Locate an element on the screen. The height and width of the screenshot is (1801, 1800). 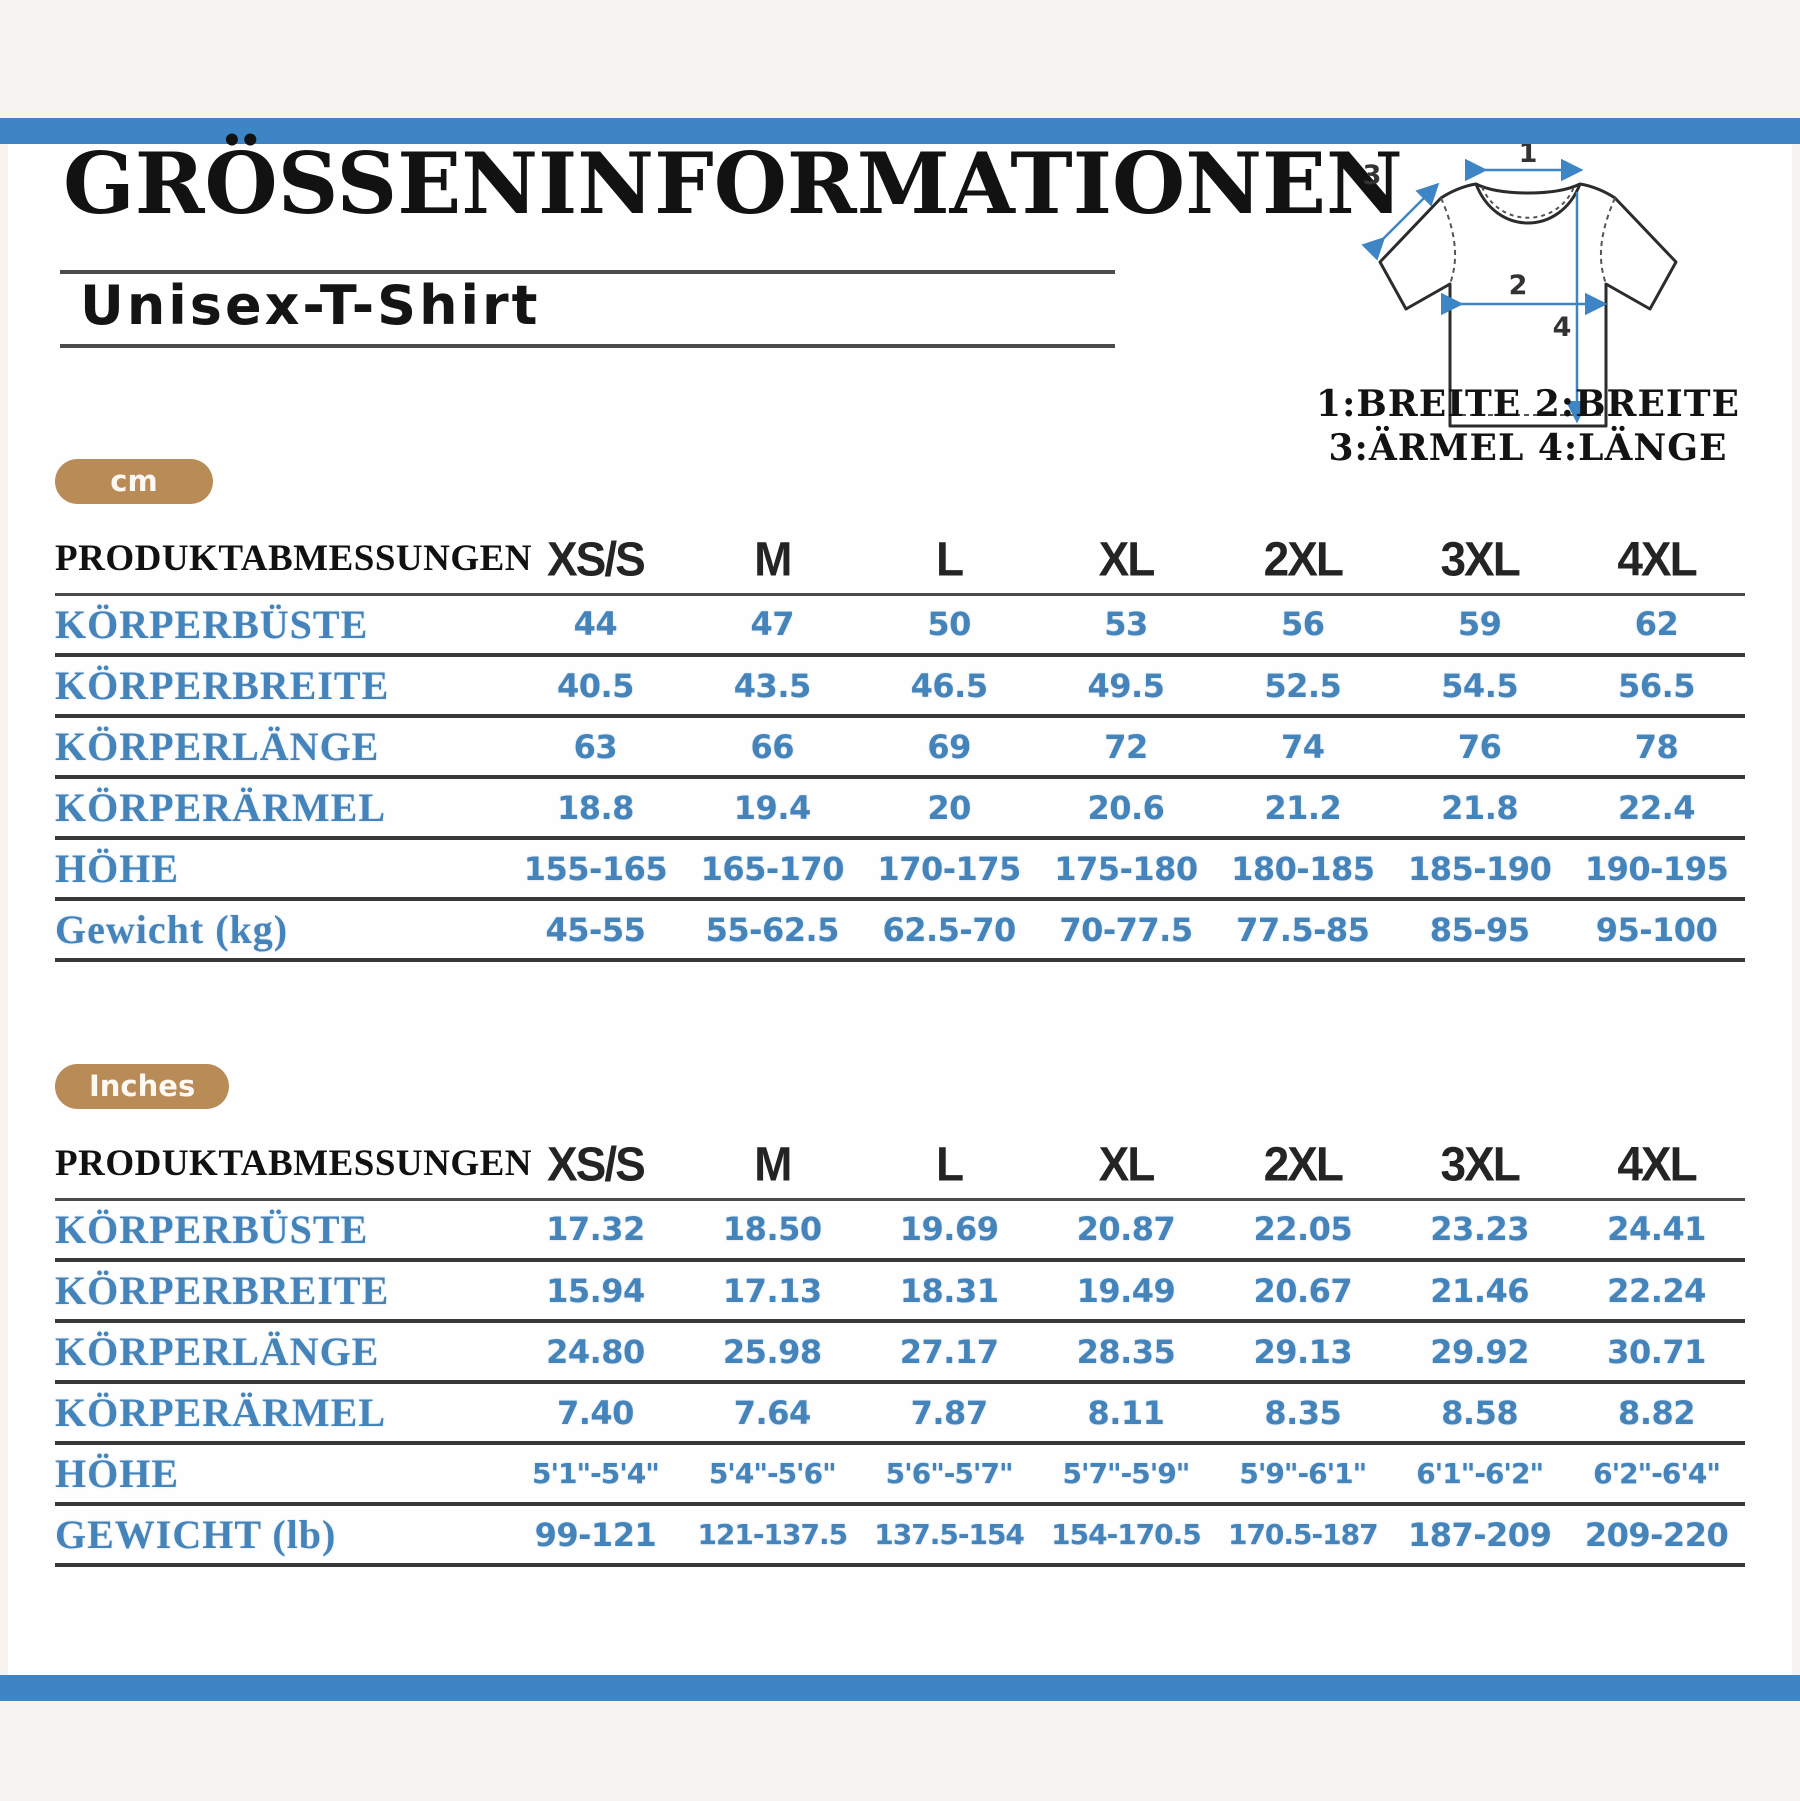
value-cell: 187-209 is located at coordinates (1479, 1534).